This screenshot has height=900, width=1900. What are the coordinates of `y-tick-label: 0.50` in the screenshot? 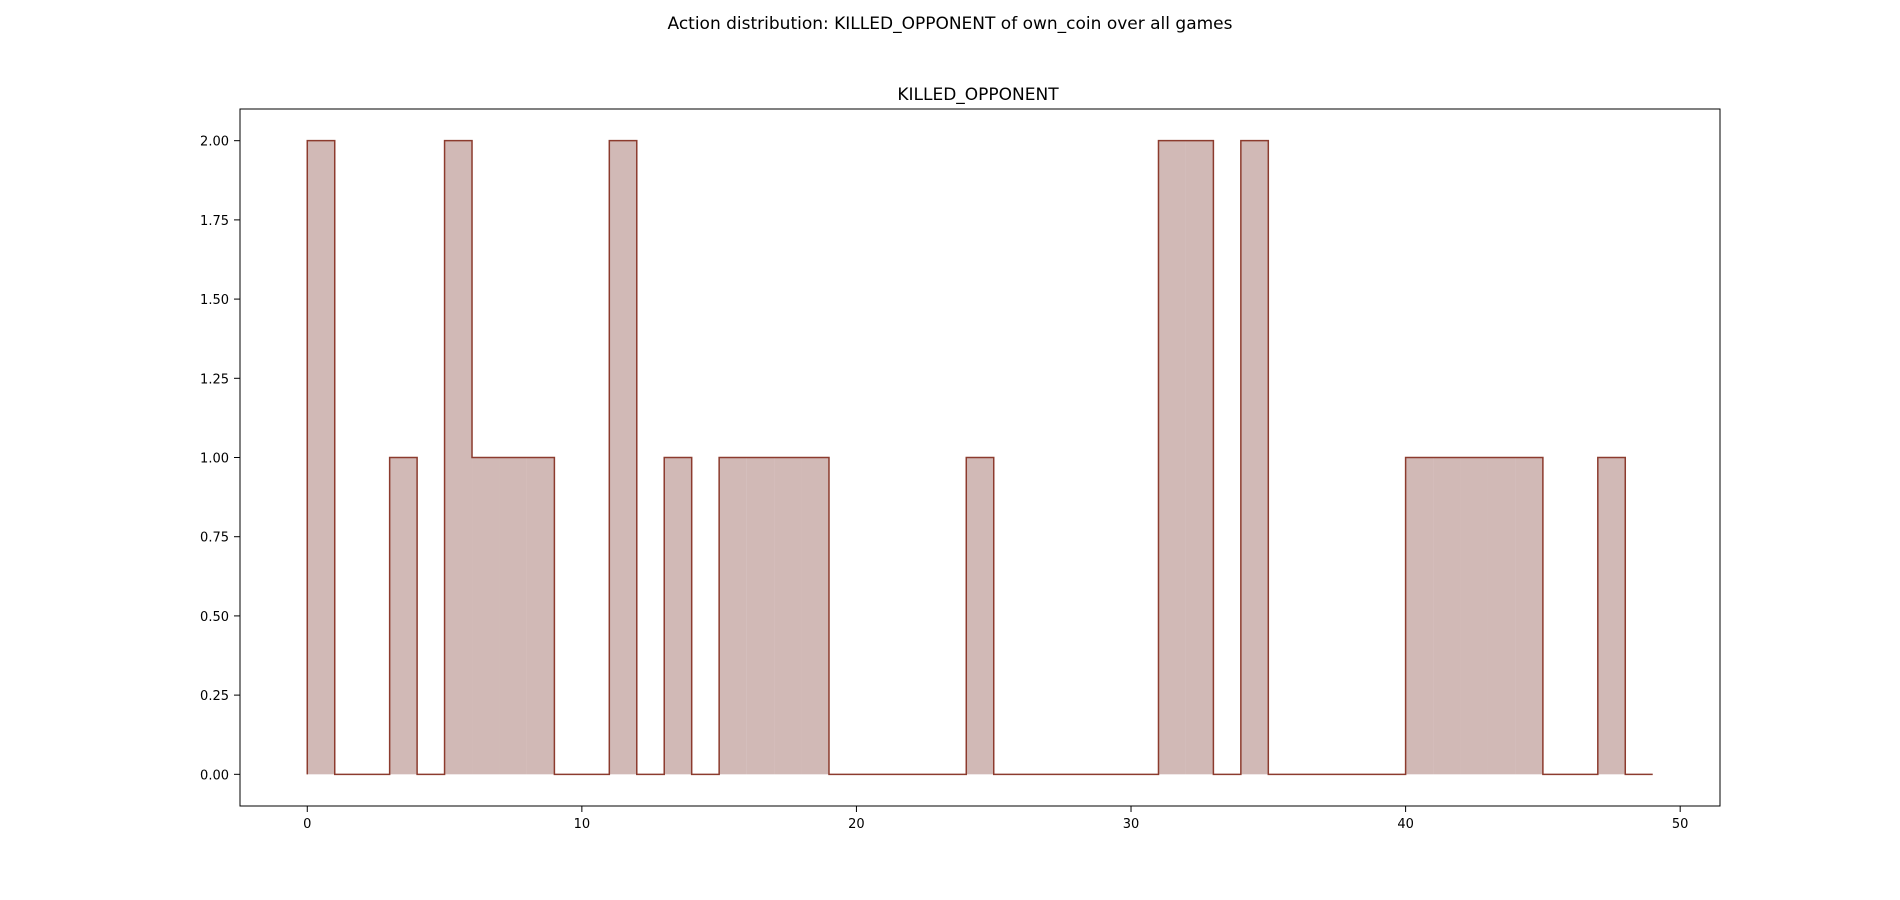 It's located at (214, 617).